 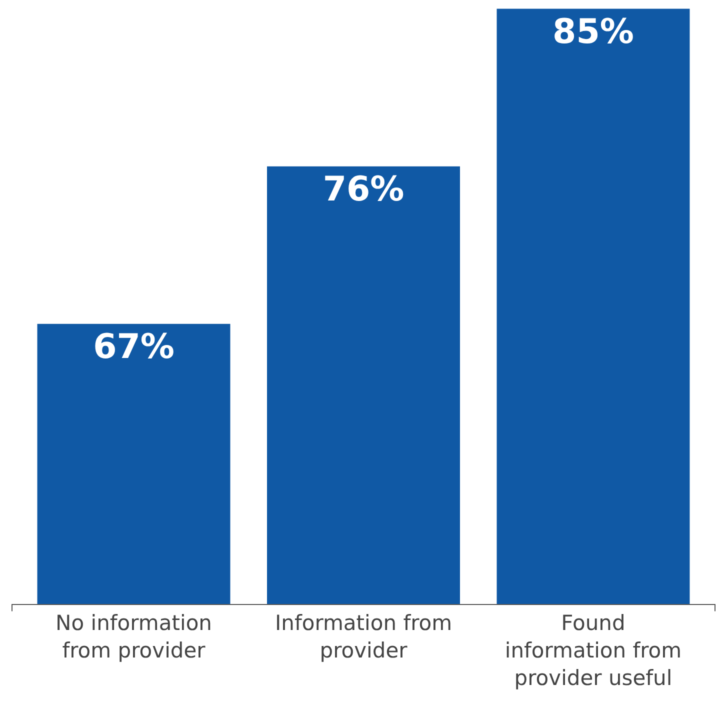 I want to click on x-tick-label: No information from provider, so click(x=134, y=636).